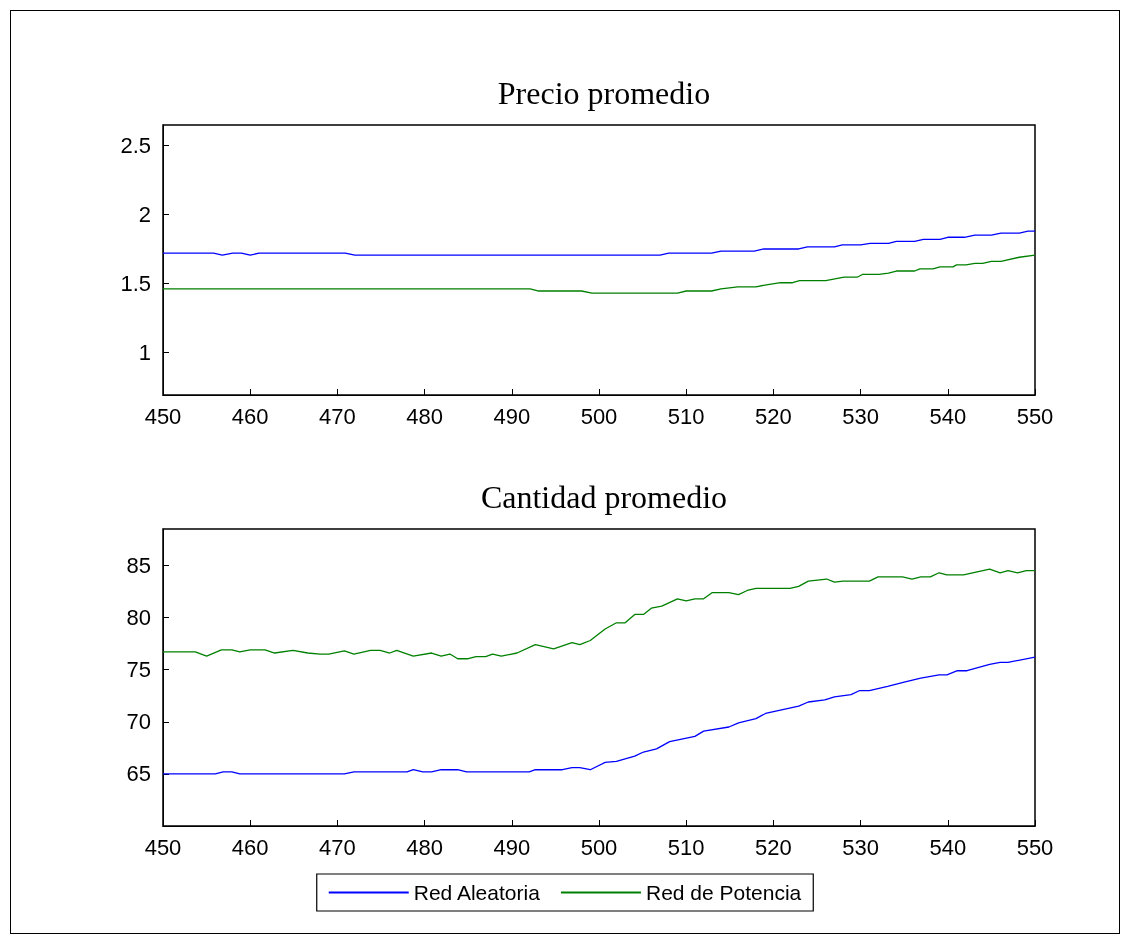 The image size is (1130, 944). What do you see at coordinates (138, 670) in the screenshot?
I see `y-tick-label: 75` at bounding box center [138, 670].